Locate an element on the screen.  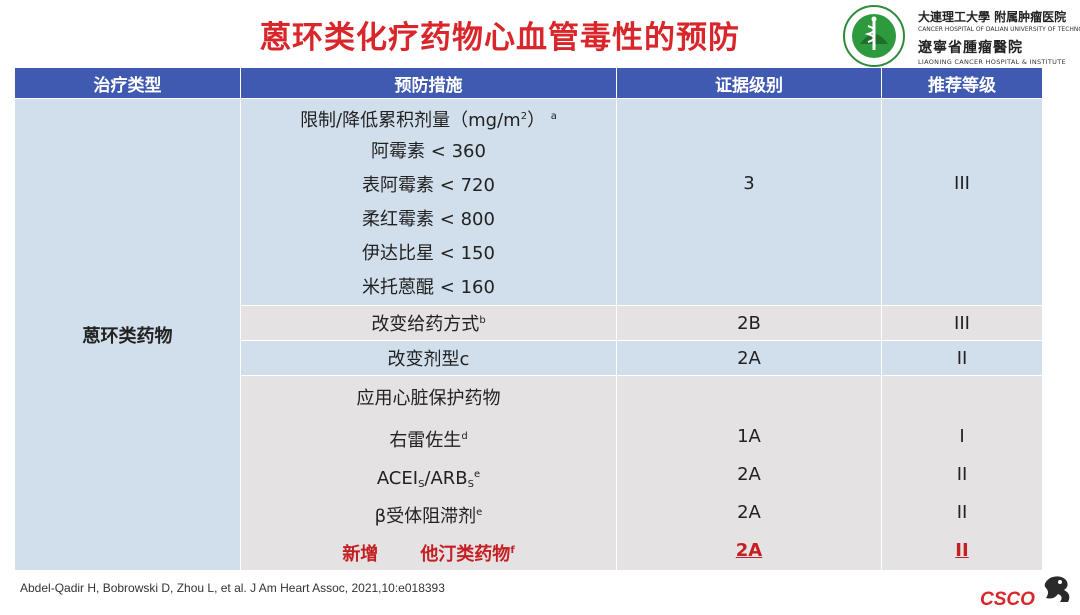
cardioprotective-heading: 应用心脏保护药物 is located at coordinates (428, 398).